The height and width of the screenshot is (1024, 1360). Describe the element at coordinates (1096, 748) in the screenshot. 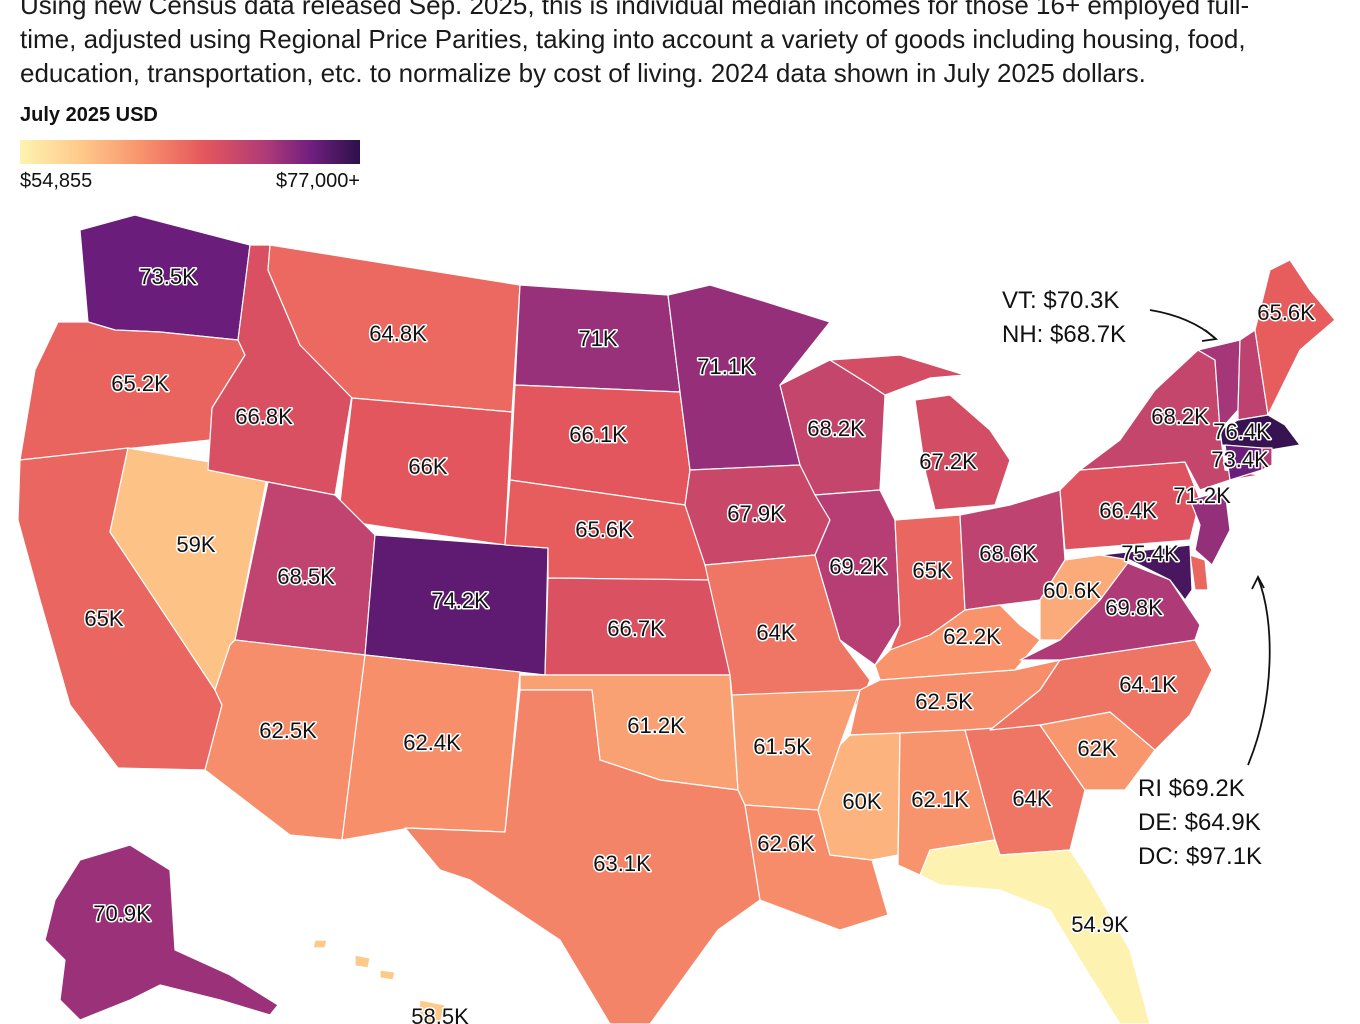

I see `value-label-sc: 62K` at that location.